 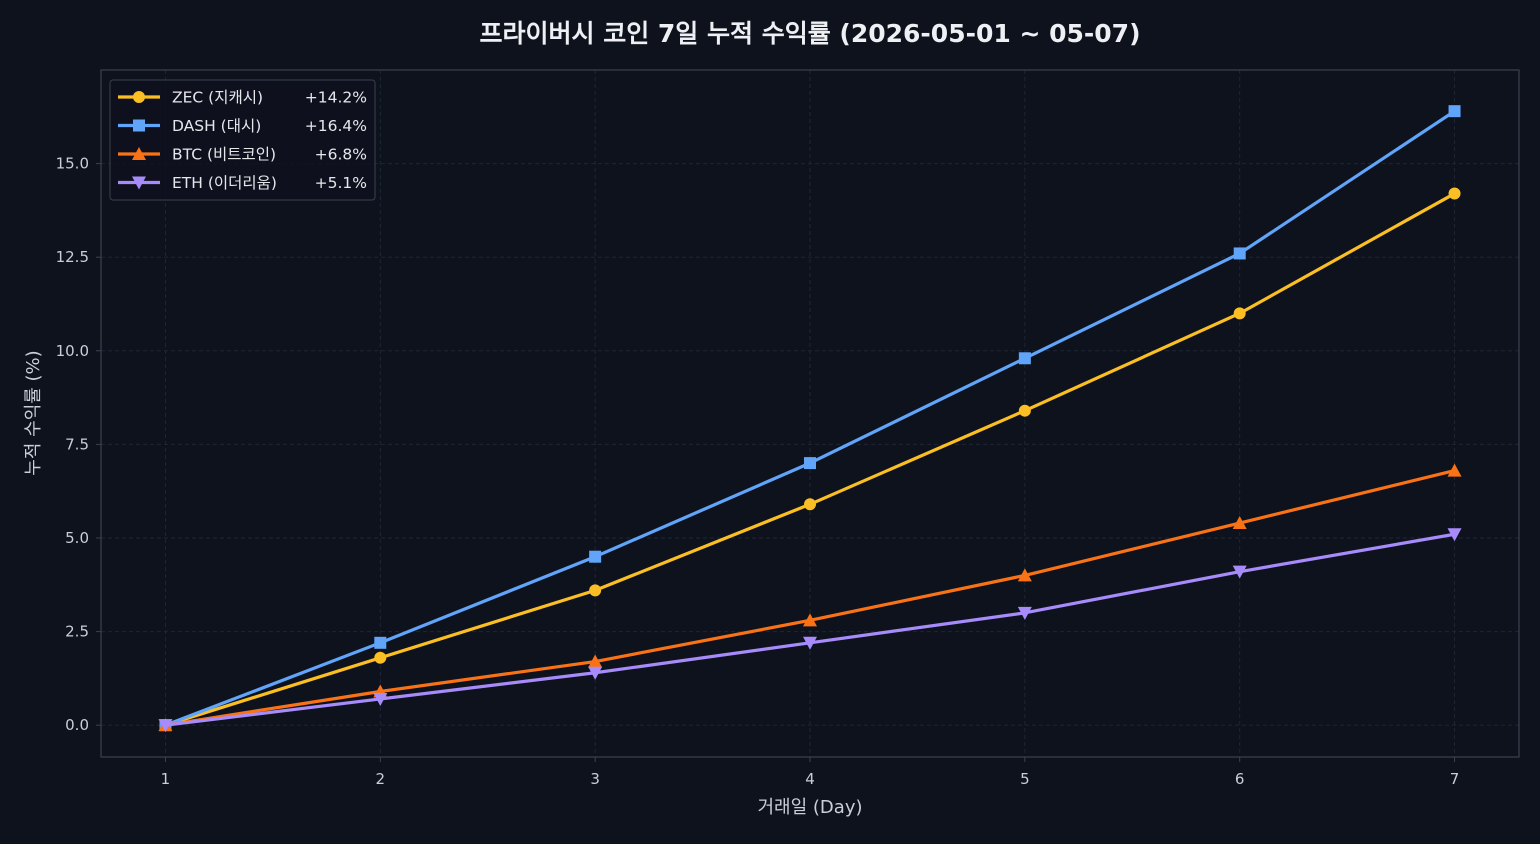 What do you see at coordinates (72, 164) in the screenshot?
I see `y-tick-label: 15.0` at bounding box center [72, 164].